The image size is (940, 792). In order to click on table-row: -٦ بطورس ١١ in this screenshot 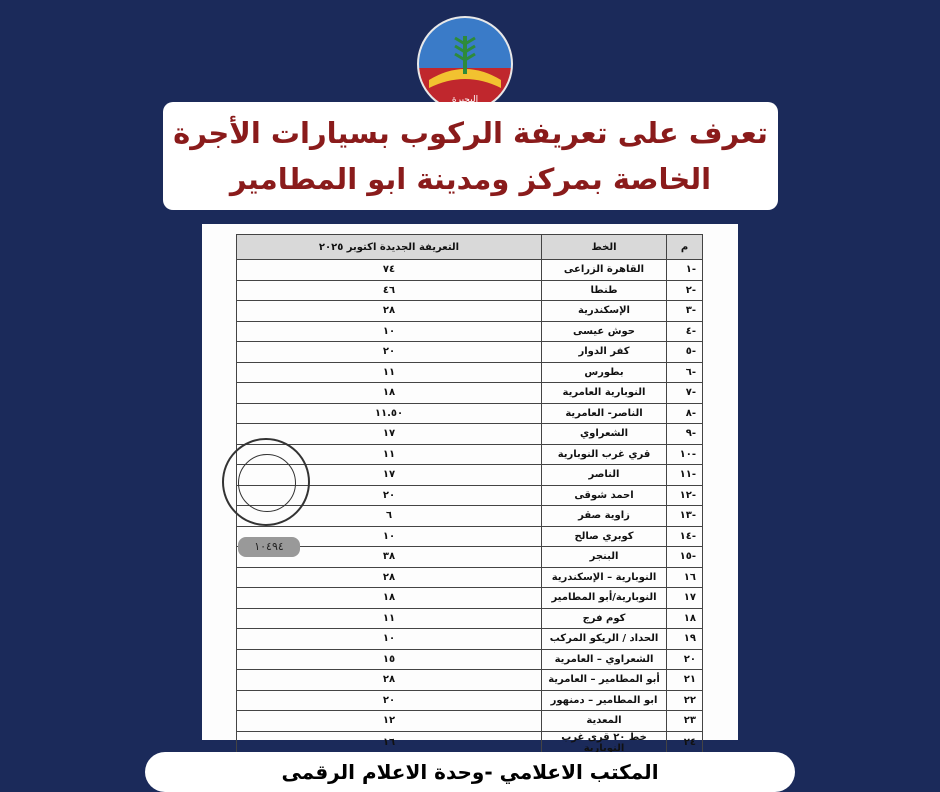, I will do `click(469, 372)`.